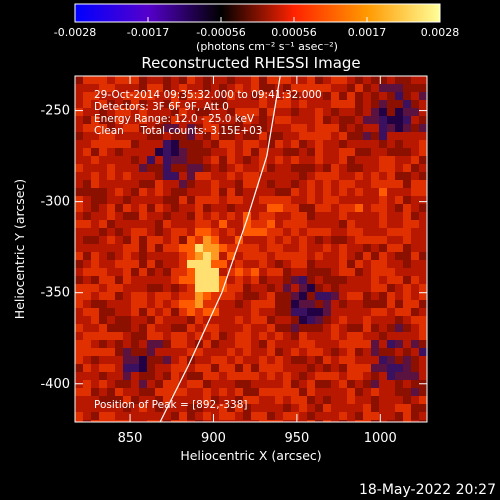  I want to click on colorbar-tick-label: -0.0028, so click(75, 32).